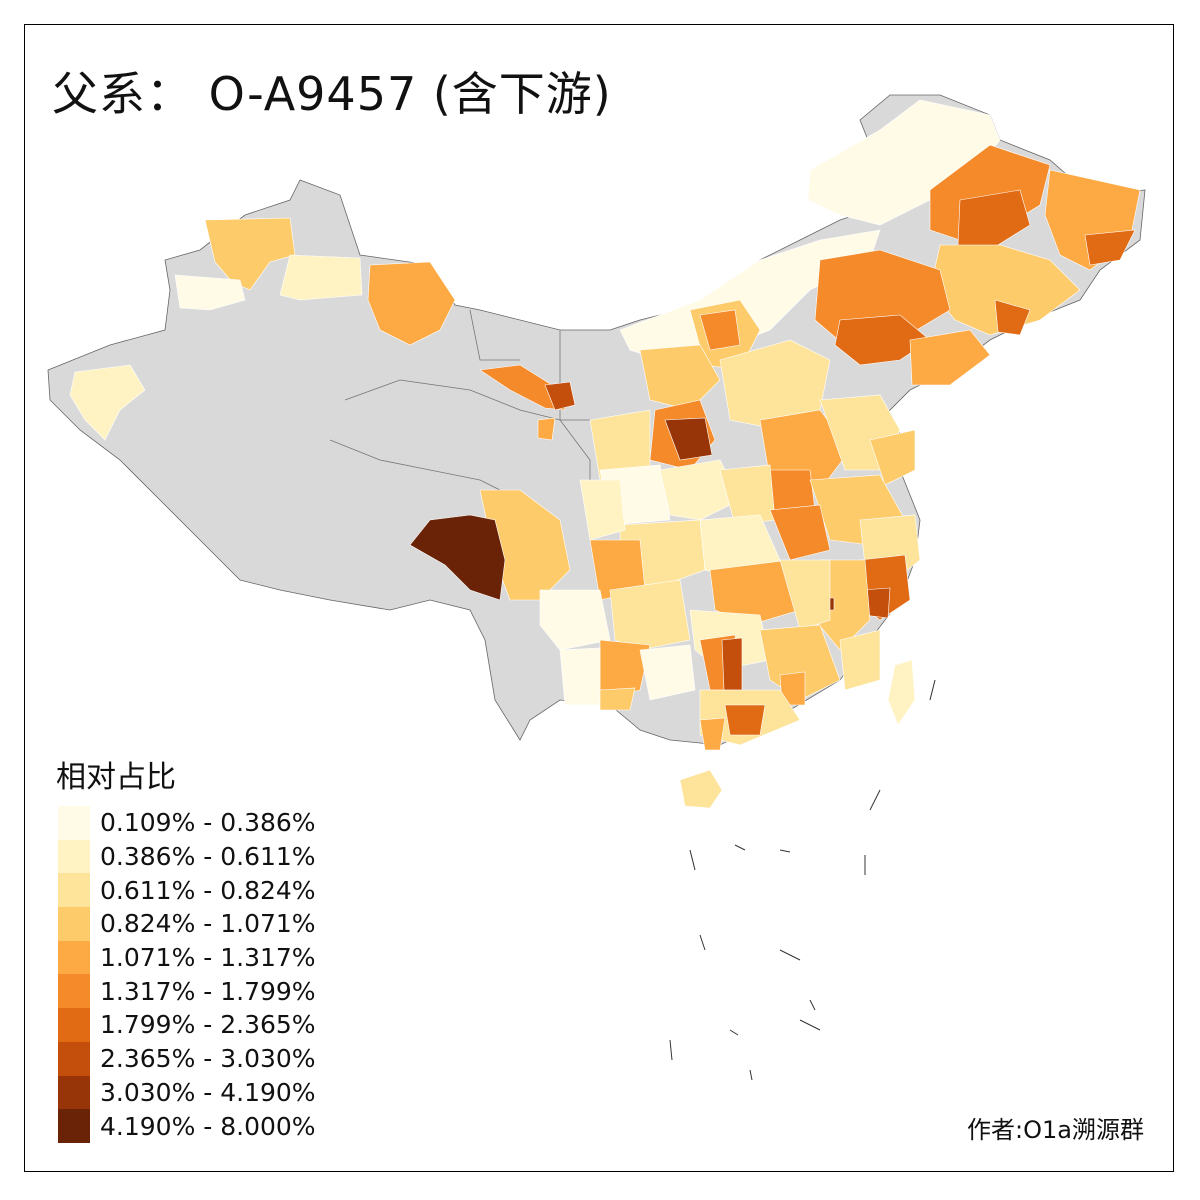 This screenshot has height=1200, width=1200. Describe the element at coordinates (208, 1092) in the screenshot. I see `legend-label: 3.030% - 4.190%` at that location.